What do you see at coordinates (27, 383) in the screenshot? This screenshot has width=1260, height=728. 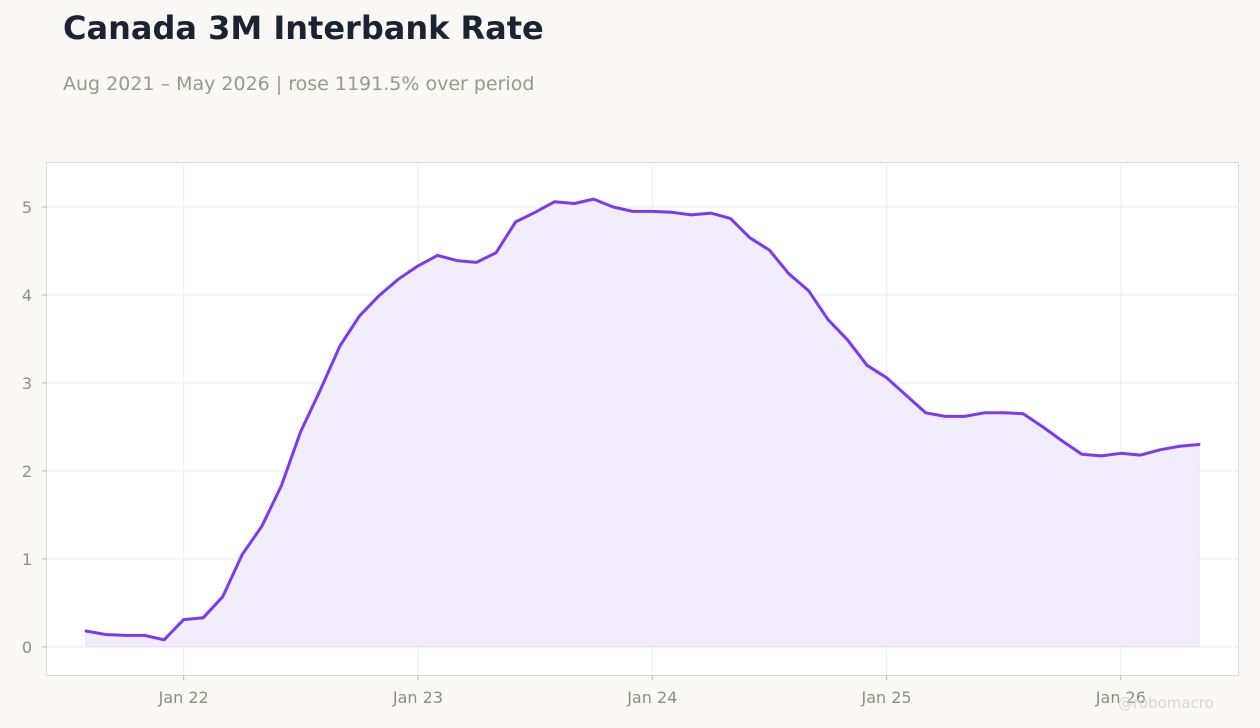 I see `y-tick-label: 3` at bounding box center [27, 383].